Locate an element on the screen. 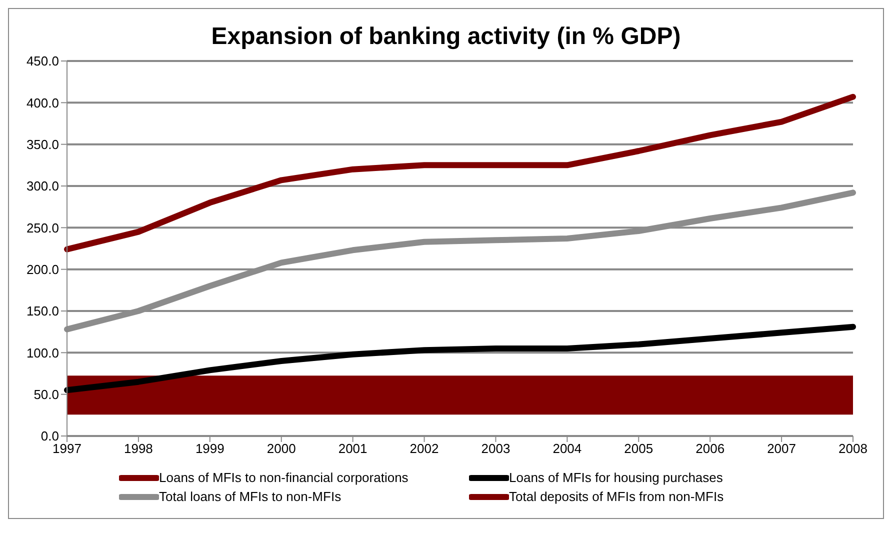  y-tick-label: 150.0 is located at coordinates (42, 311).